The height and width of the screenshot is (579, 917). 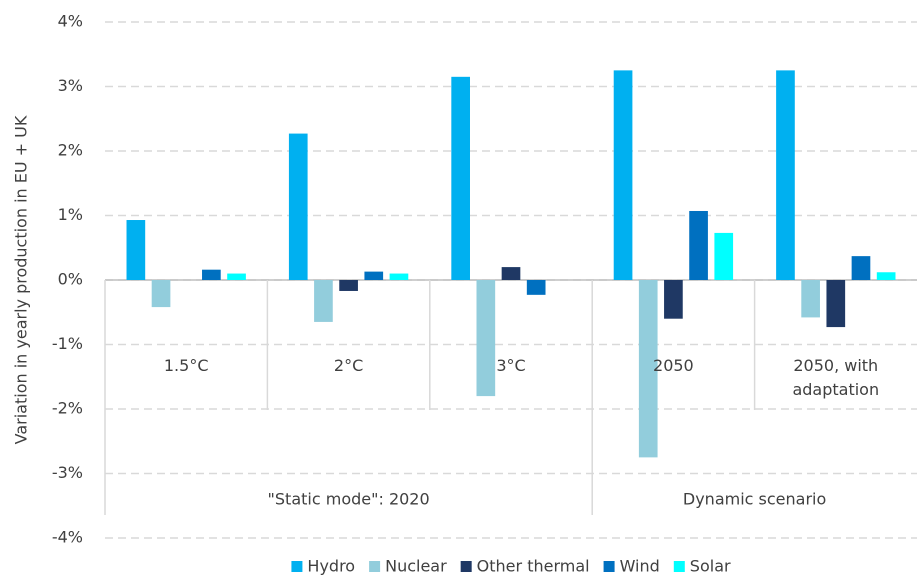 What do you see at coordinates (70, 21) in the screenshot?
I see `y-tick-label: 4%` at bounding box center [70, 21].